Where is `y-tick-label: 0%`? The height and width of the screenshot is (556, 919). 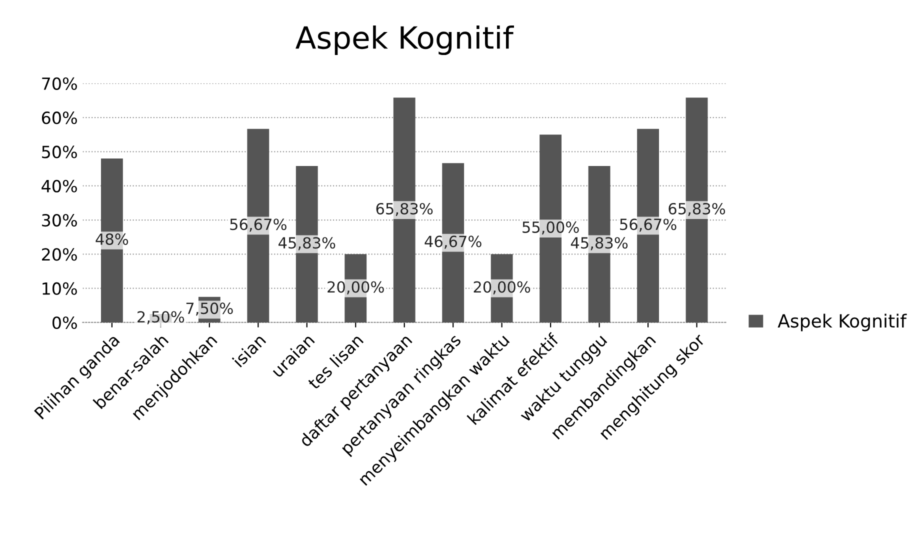
y-tick-label: 0% is located at coordinates (64, 323).